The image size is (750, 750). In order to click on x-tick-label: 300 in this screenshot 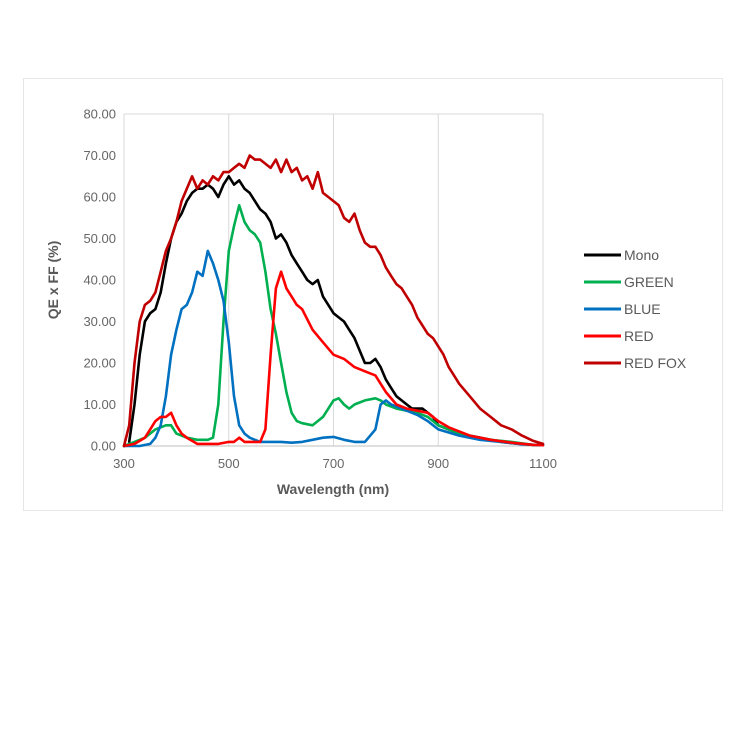, I will do `click(124, 463)`.